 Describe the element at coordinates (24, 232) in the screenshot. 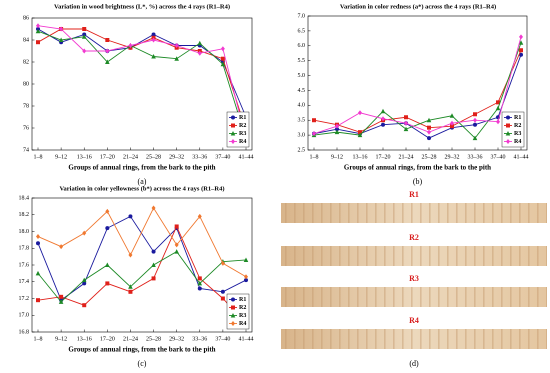

I see `y-tick-label: 18.0` at that location.